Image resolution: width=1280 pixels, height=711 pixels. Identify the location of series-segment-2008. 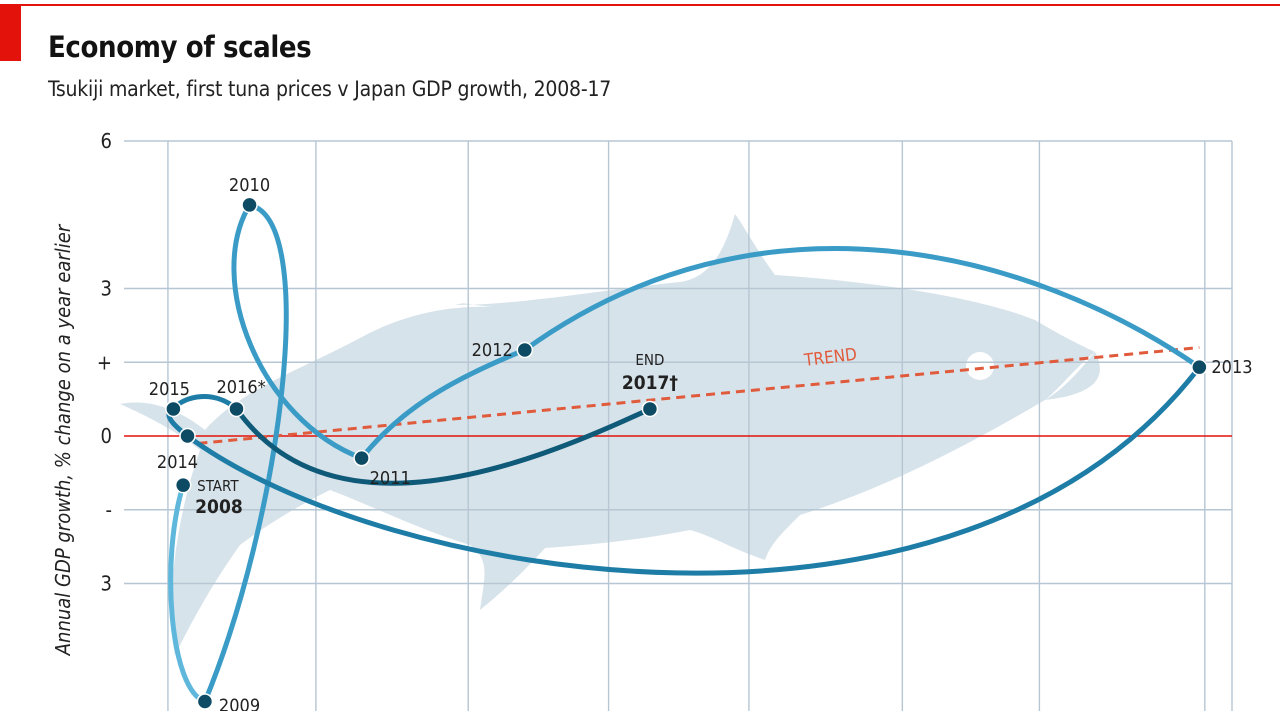
(188, 593).